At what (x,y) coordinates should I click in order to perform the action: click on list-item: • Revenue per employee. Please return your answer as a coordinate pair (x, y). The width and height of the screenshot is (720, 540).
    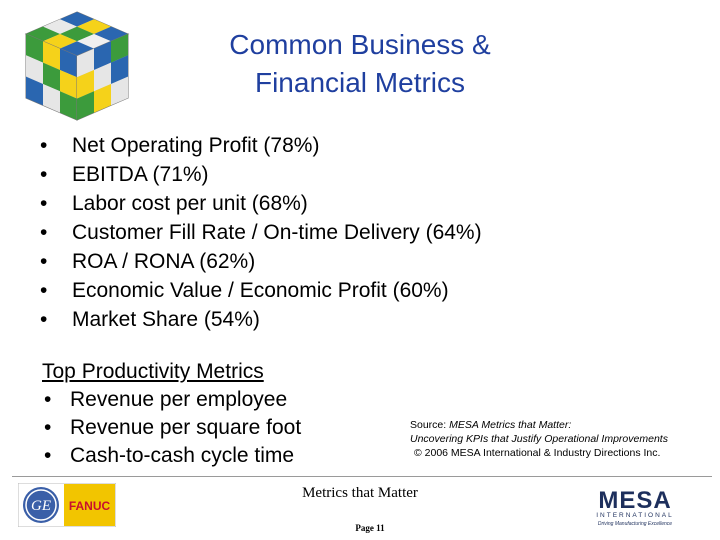
    Looking at the image, I should click on (171, 400).